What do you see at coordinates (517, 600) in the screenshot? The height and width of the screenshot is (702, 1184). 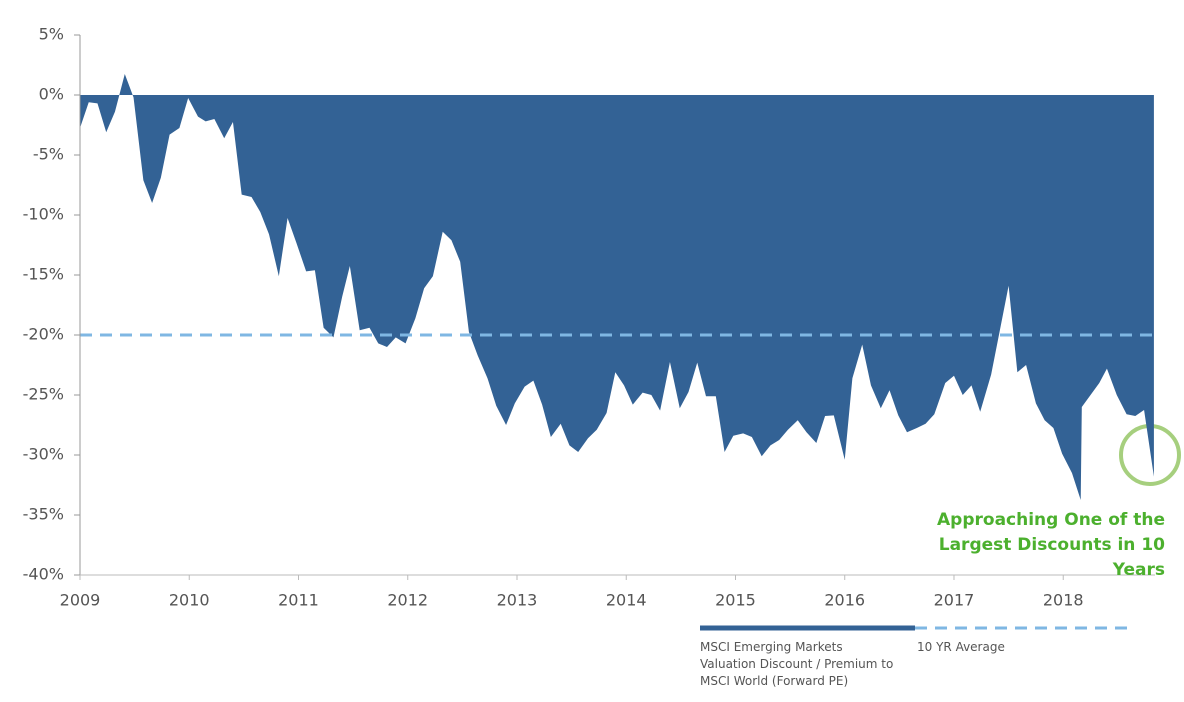 I see `x-tick-label: 2013` at bounding box center [517, 600].